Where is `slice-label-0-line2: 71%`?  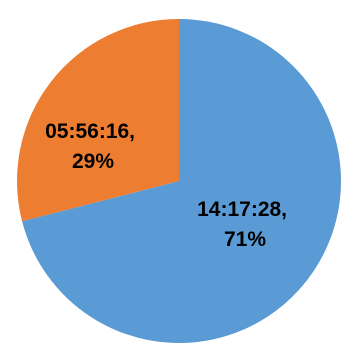
slice-label-0-line2: 71% is located at coordinates (245, 239).